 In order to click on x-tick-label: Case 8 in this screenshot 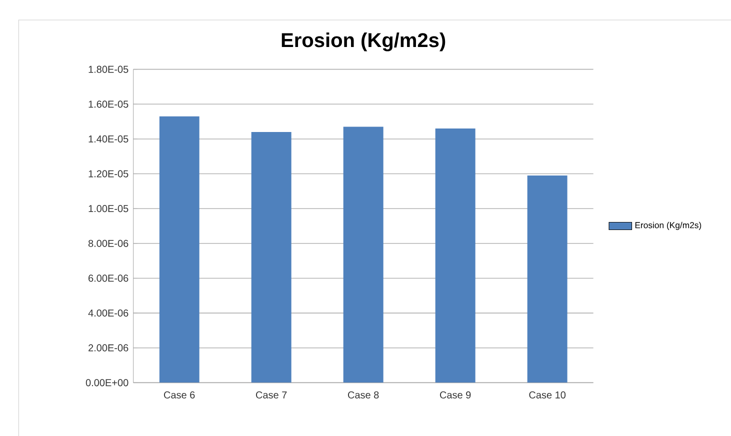, I will do `click(363, 394)`.